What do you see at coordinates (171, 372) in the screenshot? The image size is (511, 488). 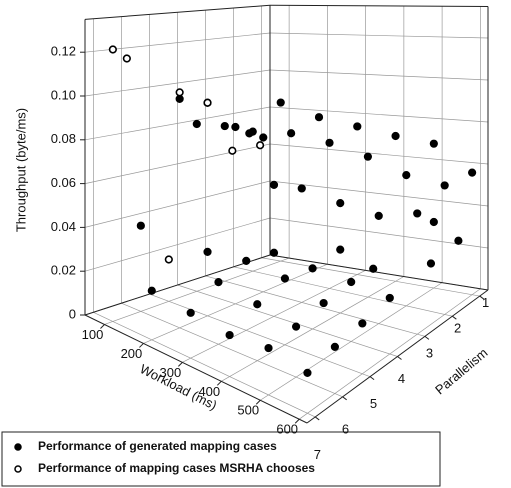 I see `x-tick-label: 300` at bounding box center [171, 372].